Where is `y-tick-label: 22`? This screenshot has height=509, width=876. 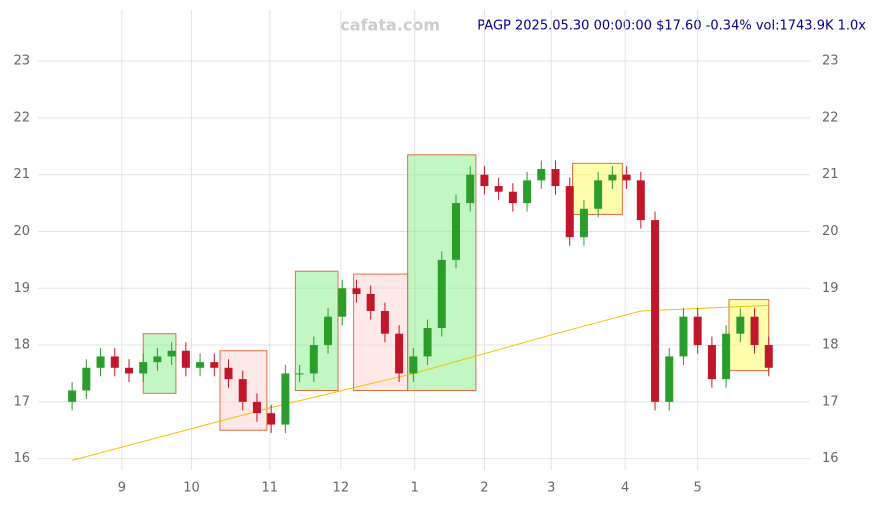
y-tick-label: 22 is located at coordinates (21, 117).